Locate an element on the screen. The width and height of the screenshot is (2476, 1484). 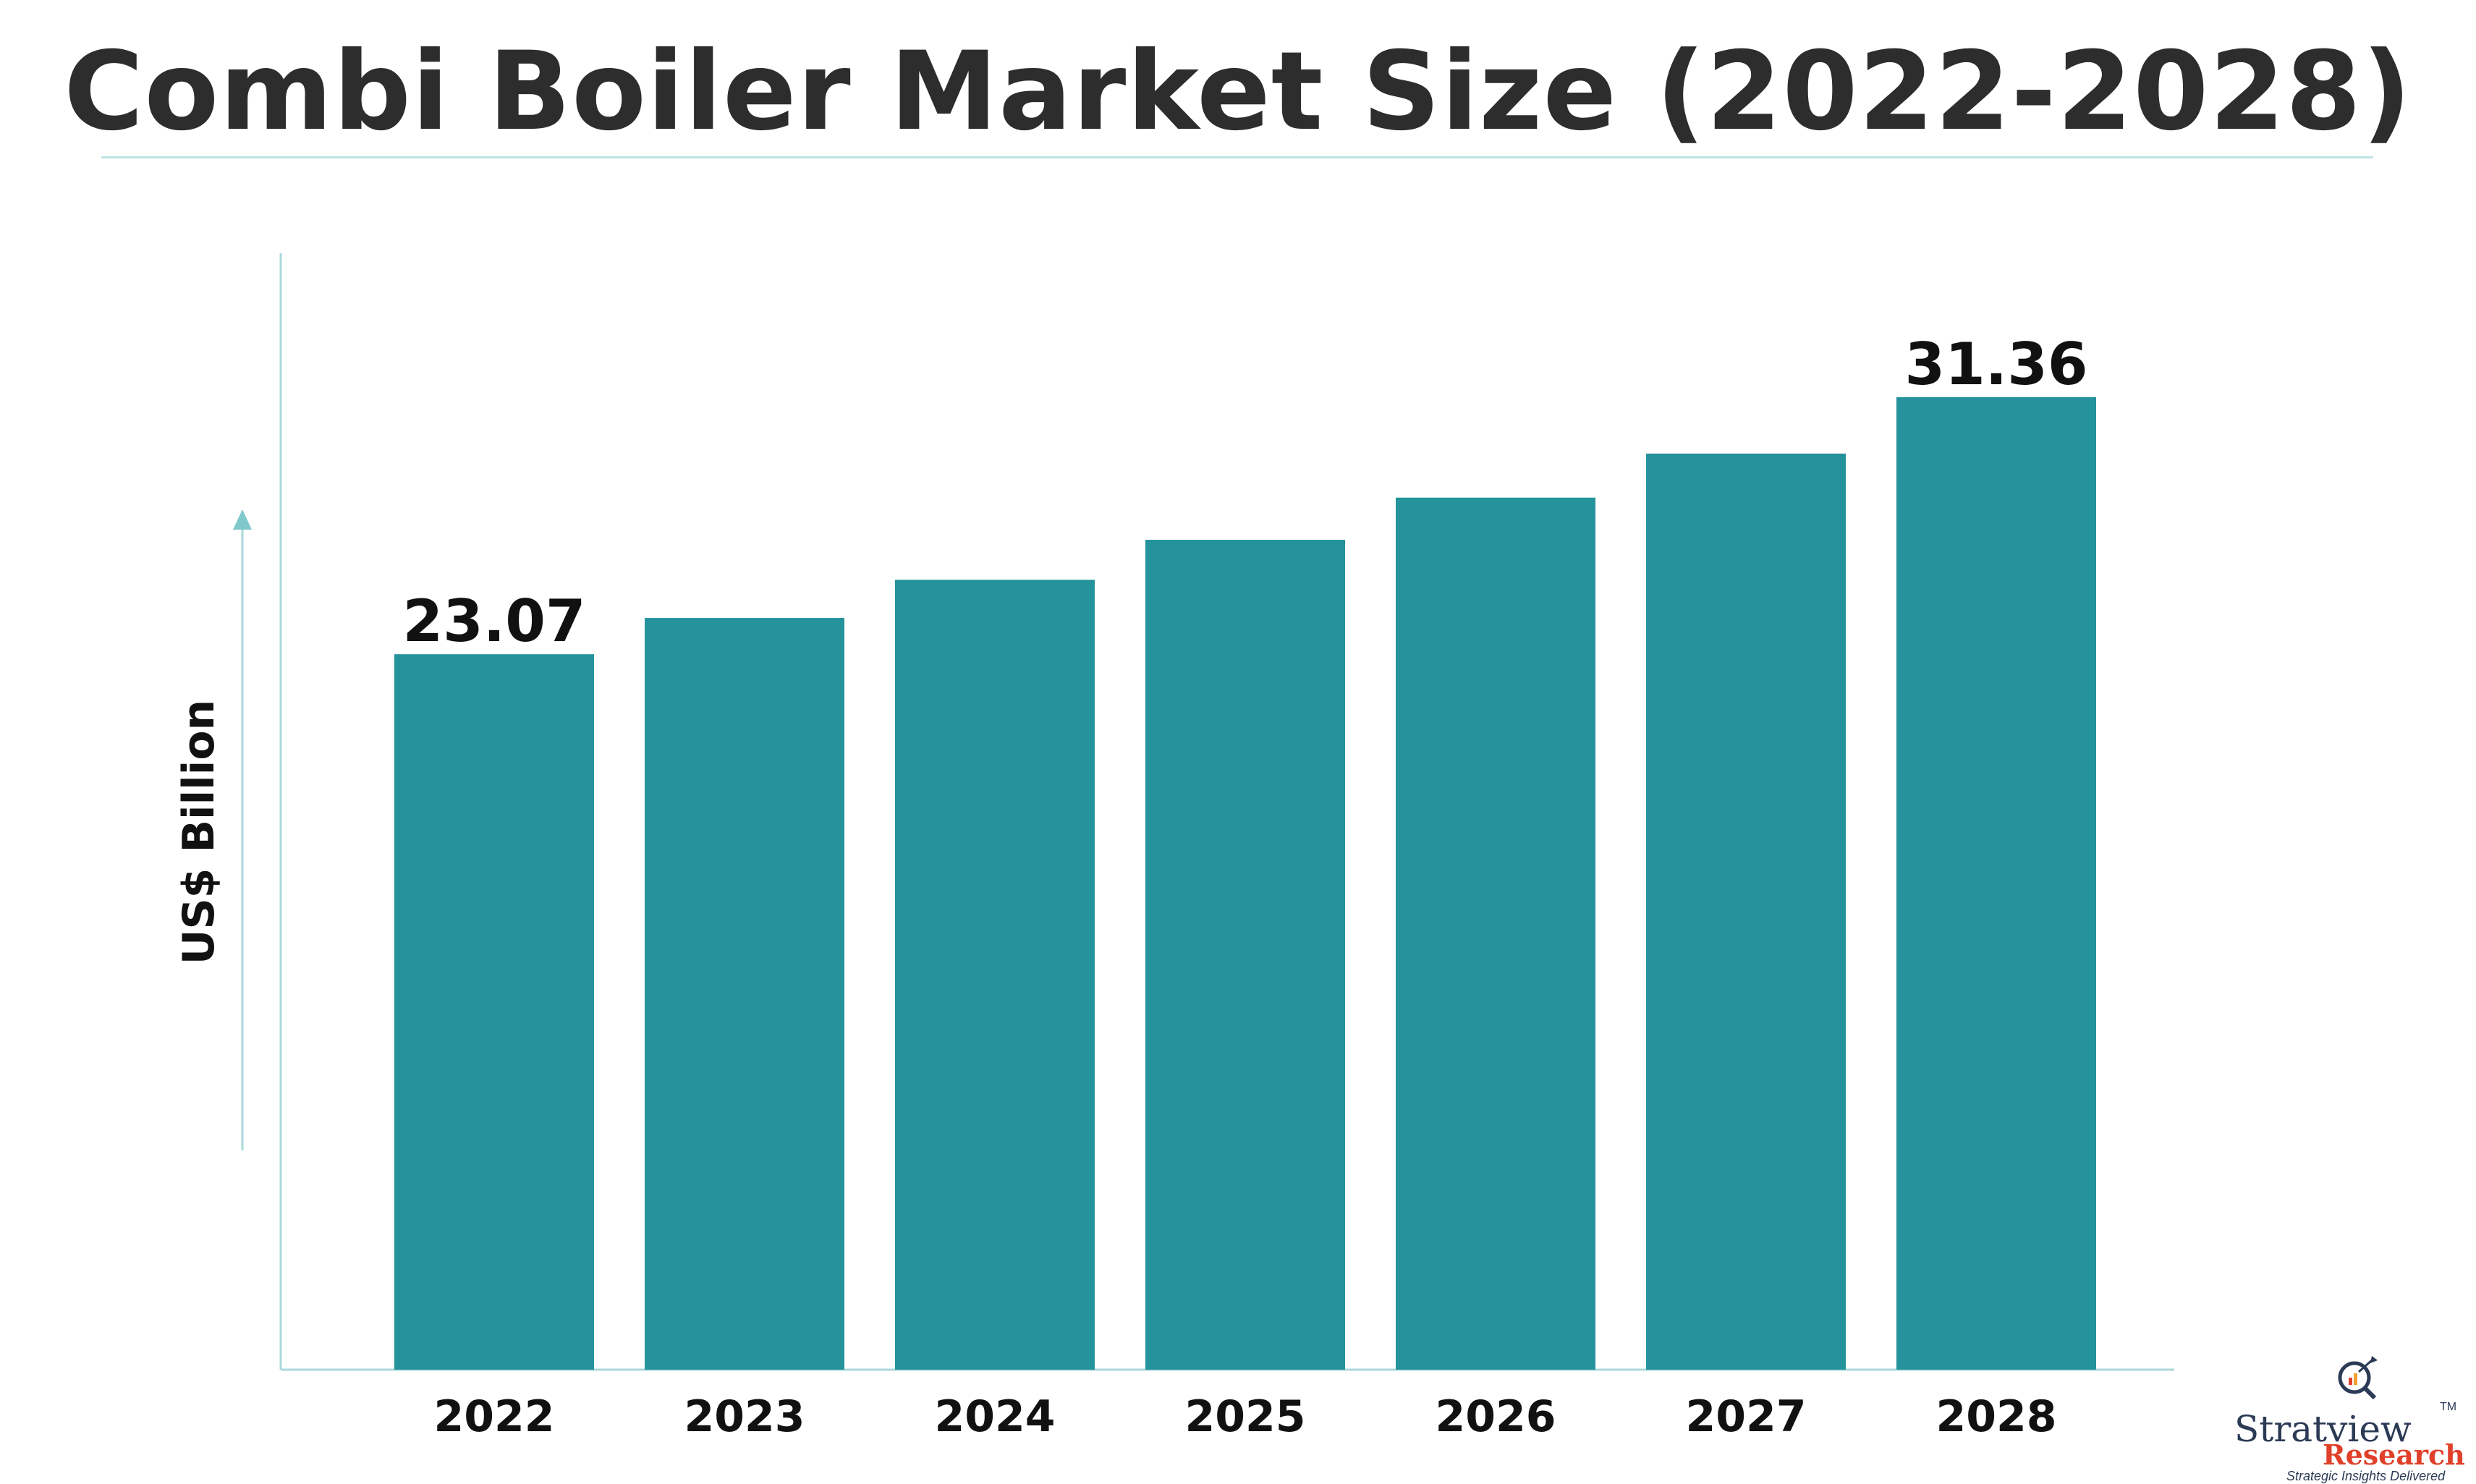
brand-tagline: Strategic Insights Delivered is located at coordinates (2366, 1476).